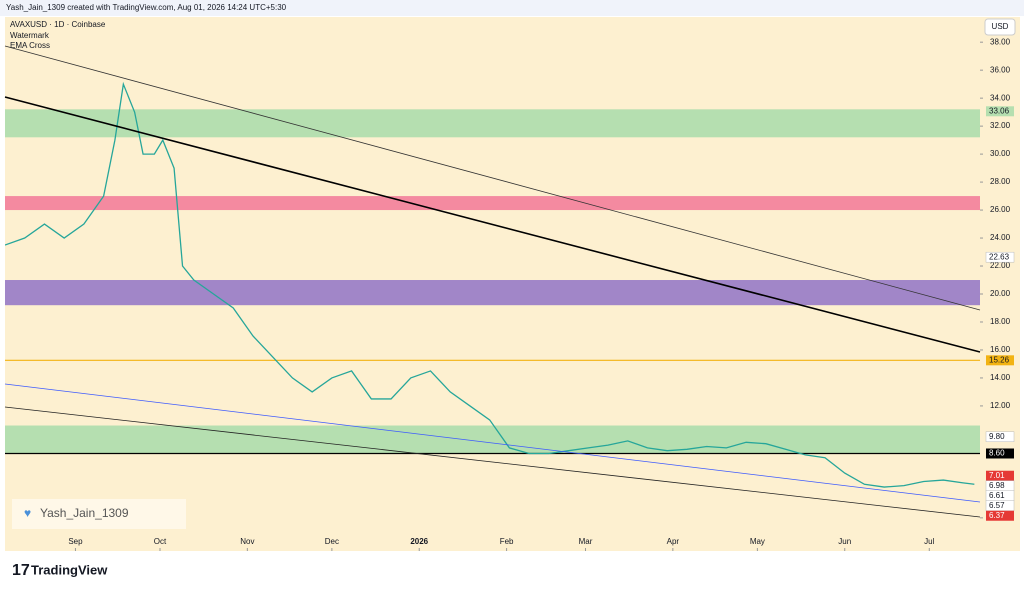 The height and width of the screenshot is (594, 1024). Describe the element at coordinates (512, 8) in the screenshot. I see `header-bar` at that location.